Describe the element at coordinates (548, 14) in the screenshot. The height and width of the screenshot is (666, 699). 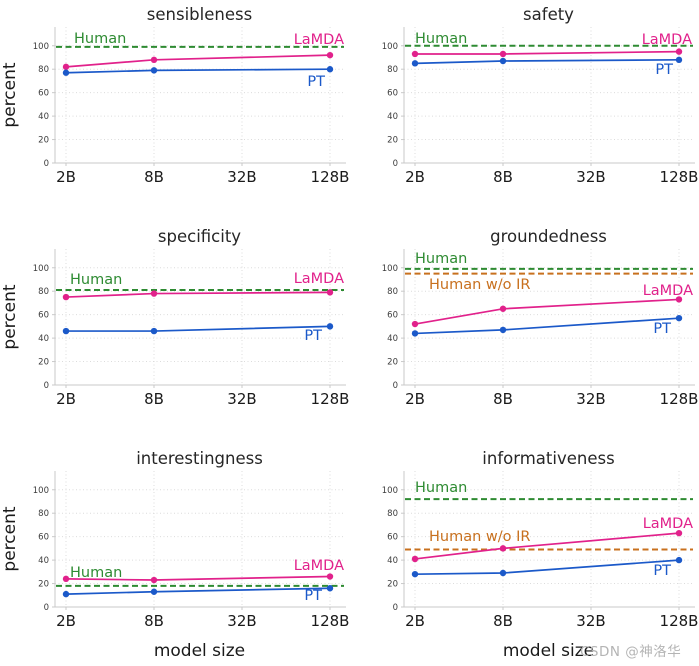
I see `chart-title: safety` at that location.